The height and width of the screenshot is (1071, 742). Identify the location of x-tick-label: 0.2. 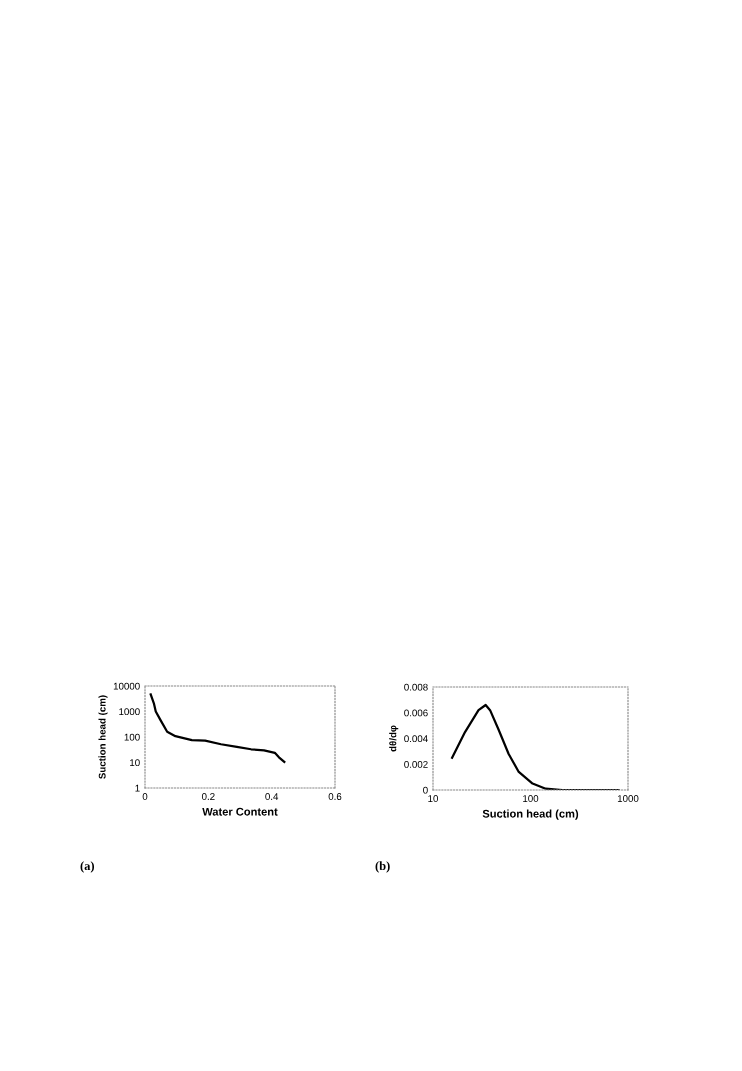
(208, 796).